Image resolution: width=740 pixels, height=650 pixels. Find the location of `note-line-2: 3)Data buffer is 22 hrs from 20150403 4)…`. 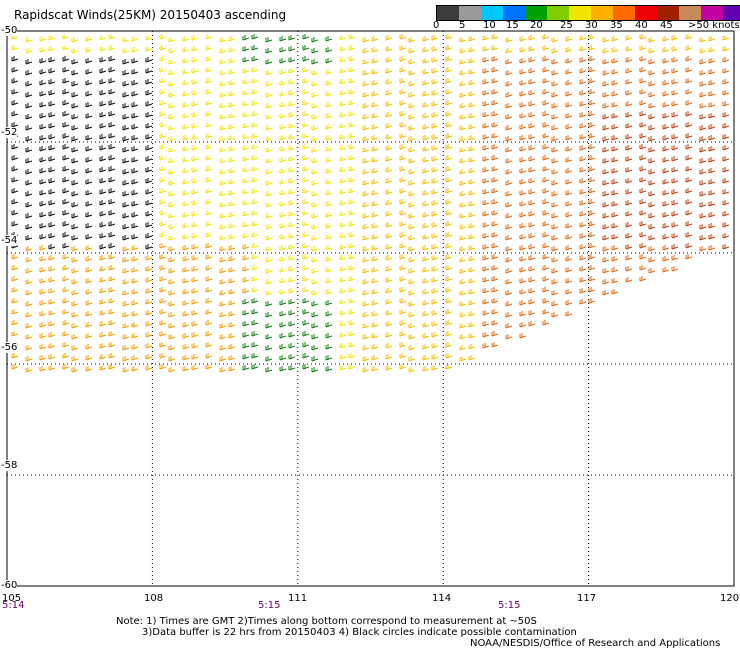

note-line-2: 3)Data buffer is 22 hrs from 20150403 4)… is located at coordinates (359, 632).